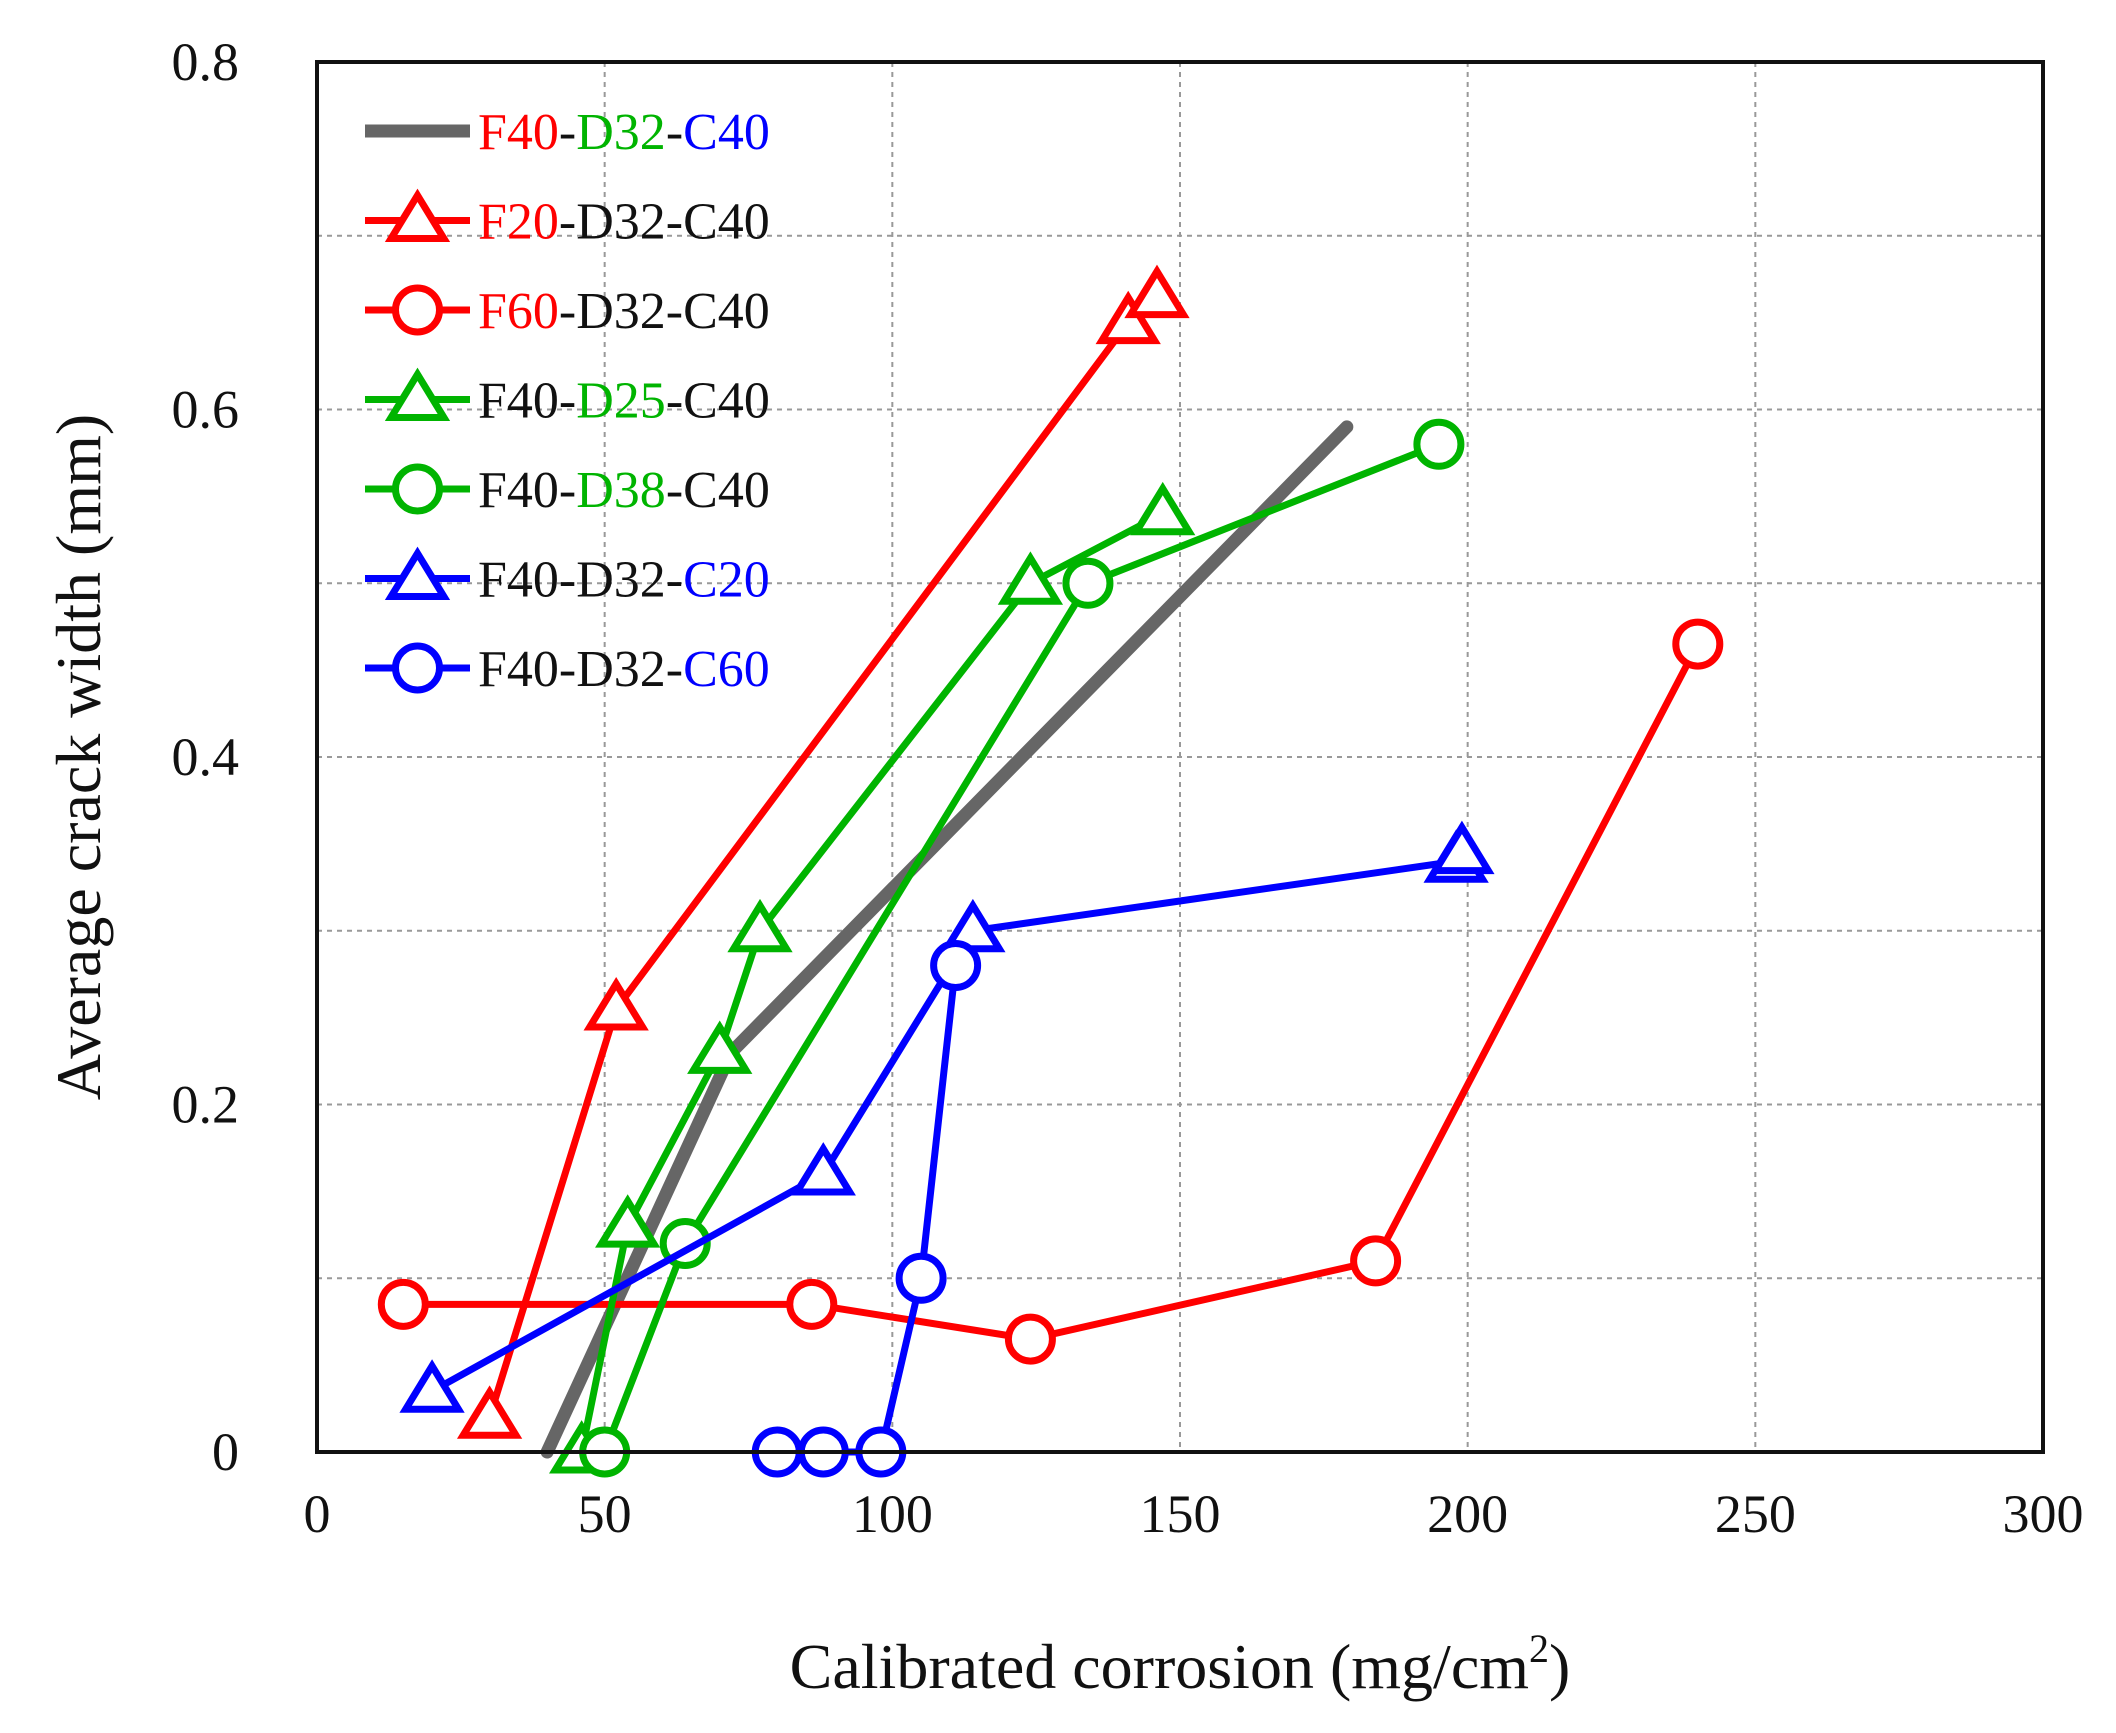  Describe the element at coordinates (624, 311) in the screenshot. I see `legend-label: F60-D32-C40` at that location.